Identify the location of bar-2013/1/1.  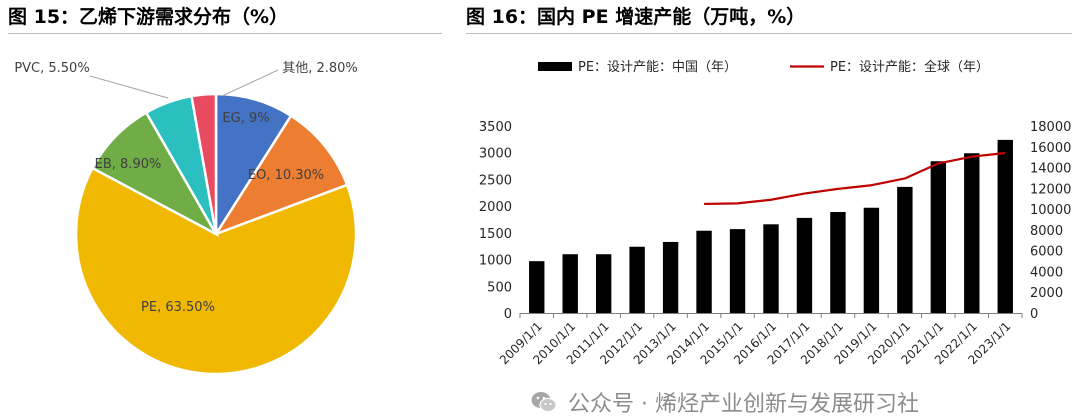
(670, 277).